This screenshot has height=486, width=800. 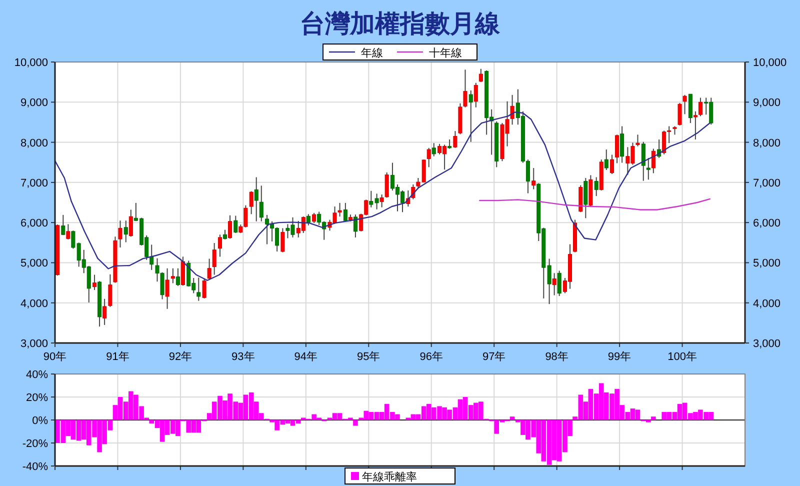 I want to click on y2-tick-label: 10,000, so click(x=770, y=63).